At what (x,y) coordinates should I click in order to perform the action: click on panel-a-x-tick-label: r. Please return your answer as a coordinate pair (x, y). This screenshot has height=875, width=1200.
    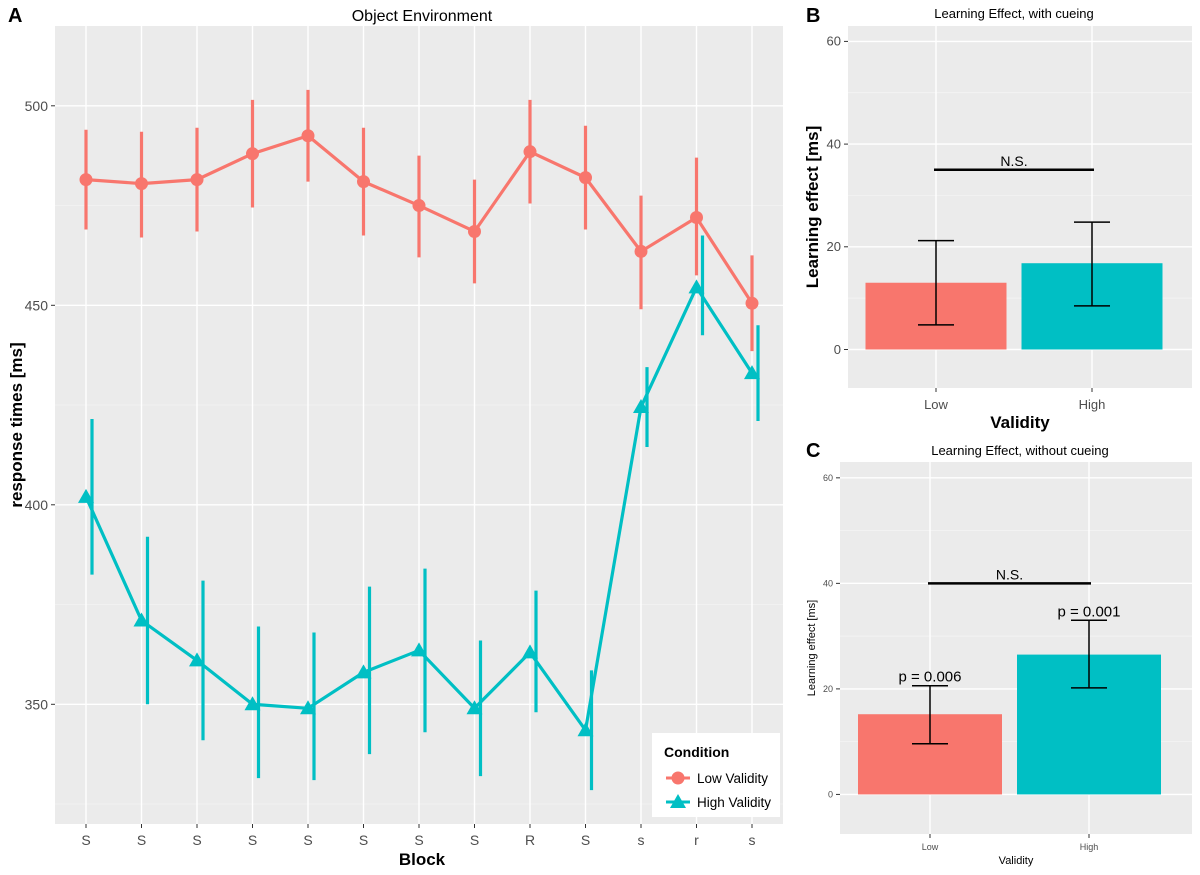
    Looking at the image, I should click on (696, 840).